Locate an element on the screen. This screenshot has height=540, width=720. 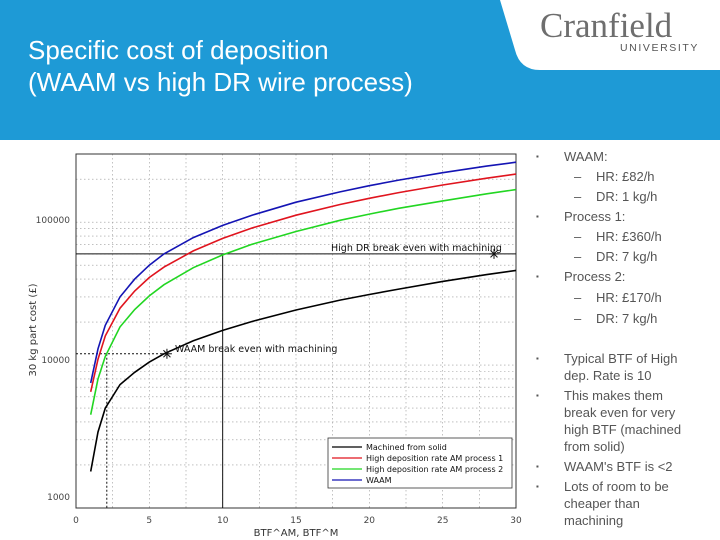
y-tick-label: 1000 is located at coordinates (58, 498).